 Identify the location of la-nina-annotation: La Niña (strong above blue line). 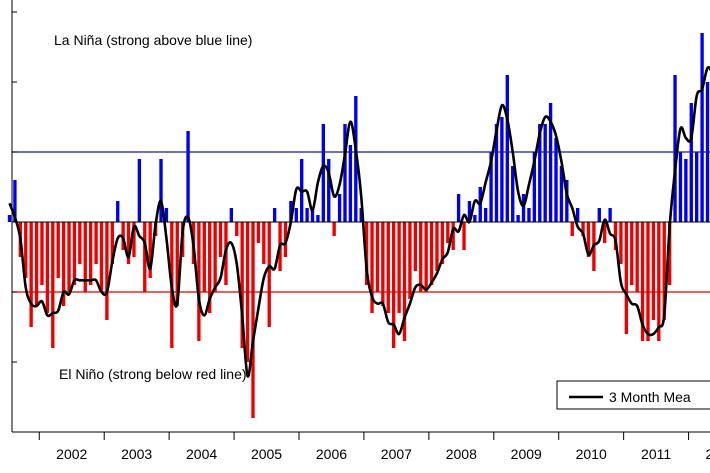
(153, 40).